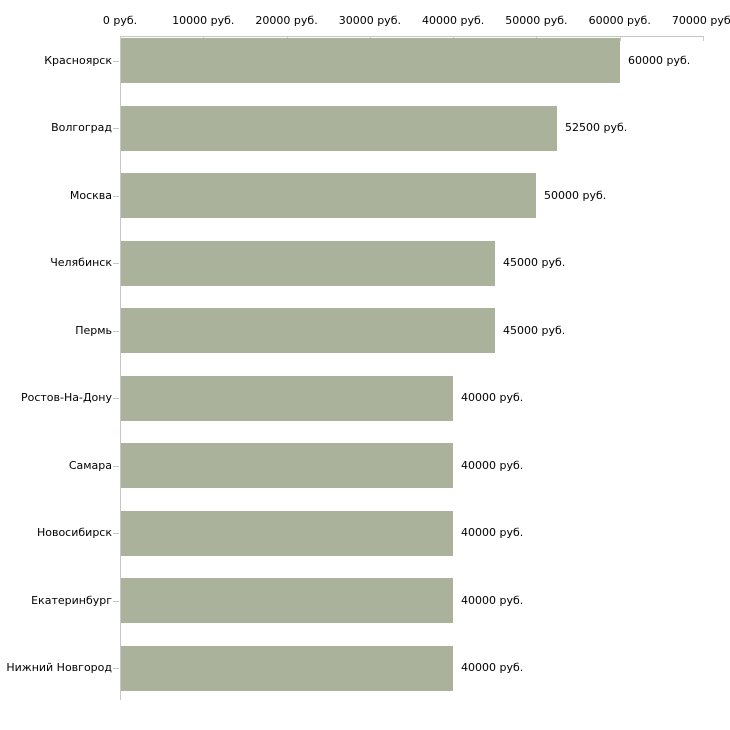 The width and height of the screenshot is (730, 730). I want to click on x-tick-label: 50000 руб., so click(536, 20).